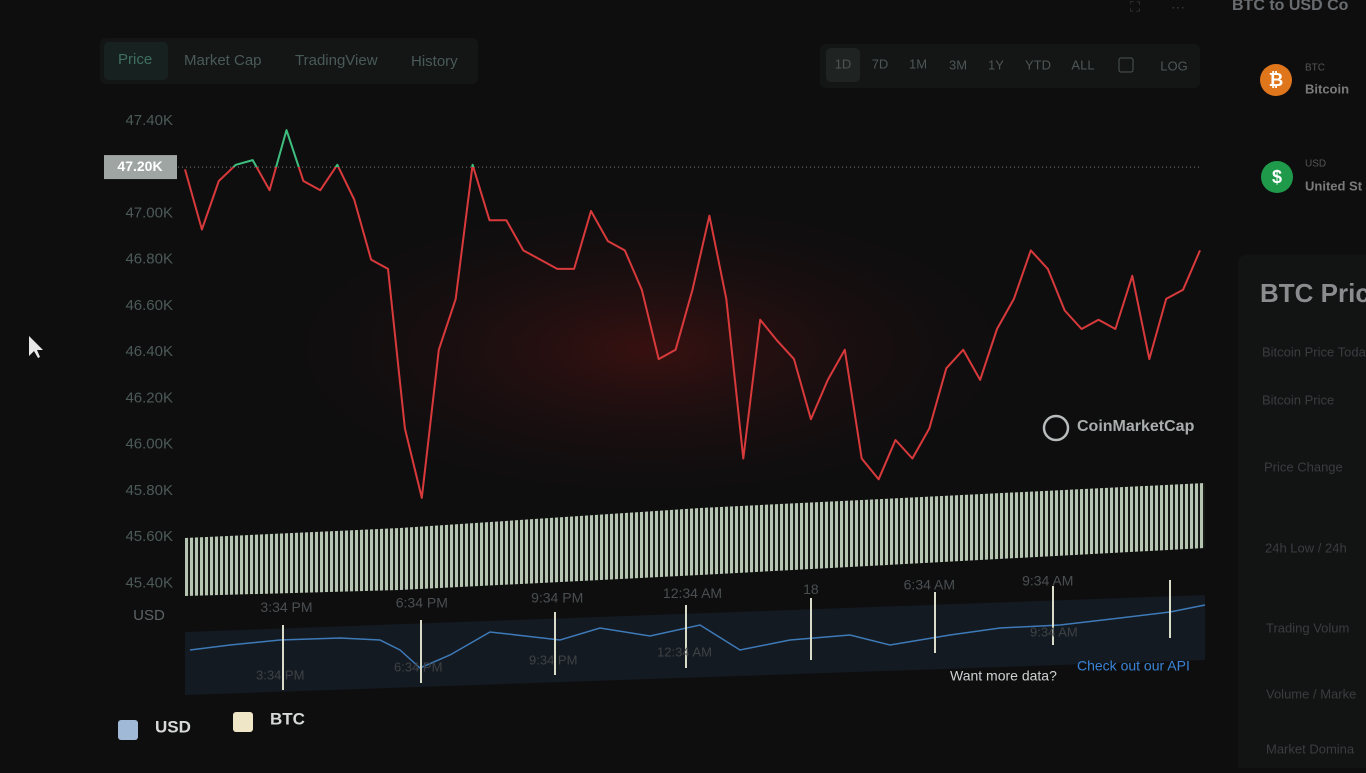  I want to click on icon-glyph: ₿, so click(1276, 80).